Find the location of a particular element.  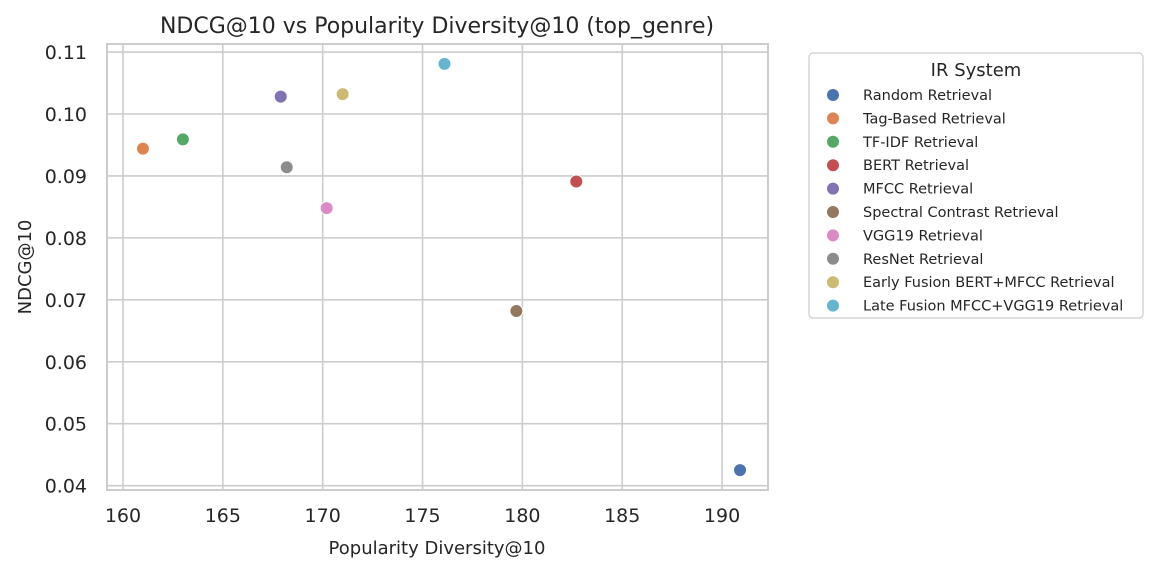

y-tick-label: 0.09 is located at coordinates (66, 177).